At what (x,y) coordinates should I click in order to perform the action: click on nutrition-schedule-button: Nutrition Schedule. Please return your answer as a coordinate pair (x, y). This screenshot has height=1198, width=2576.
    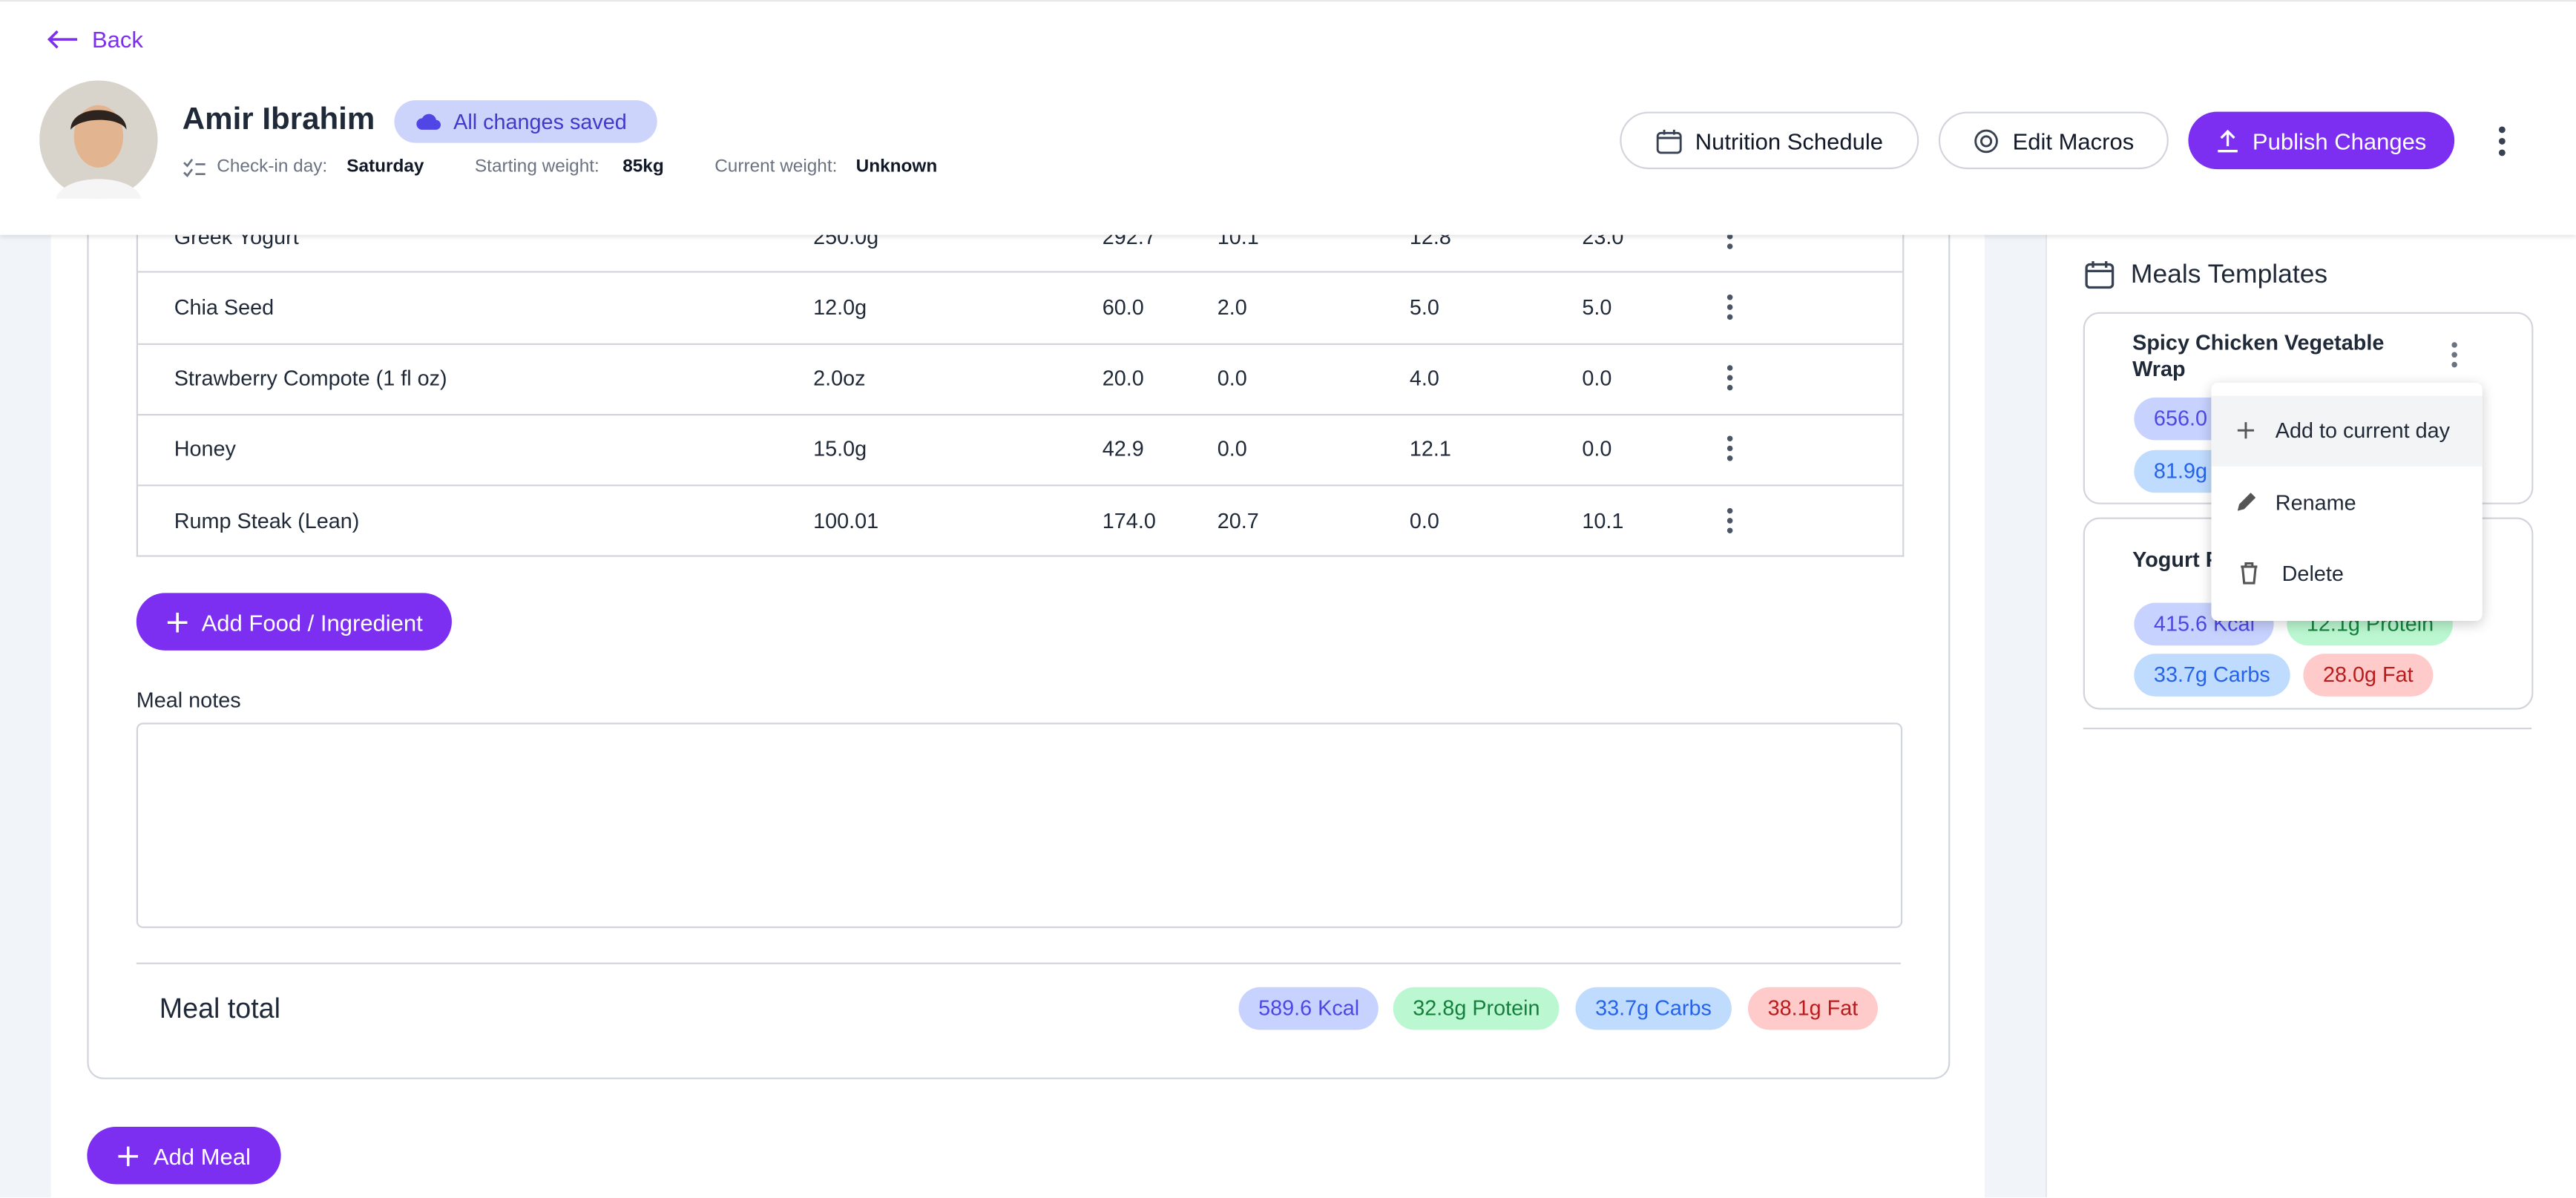
    Looking at the image, I should click on (1769, 140).